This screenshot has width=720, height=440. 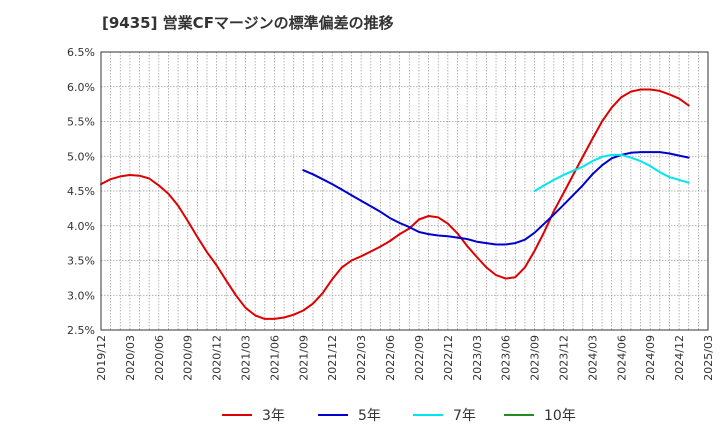 What do you see at coordinates (81, 122) in the screenshot?
I see `y-tick-label: 5.5%` at bounding box center [81, 122].